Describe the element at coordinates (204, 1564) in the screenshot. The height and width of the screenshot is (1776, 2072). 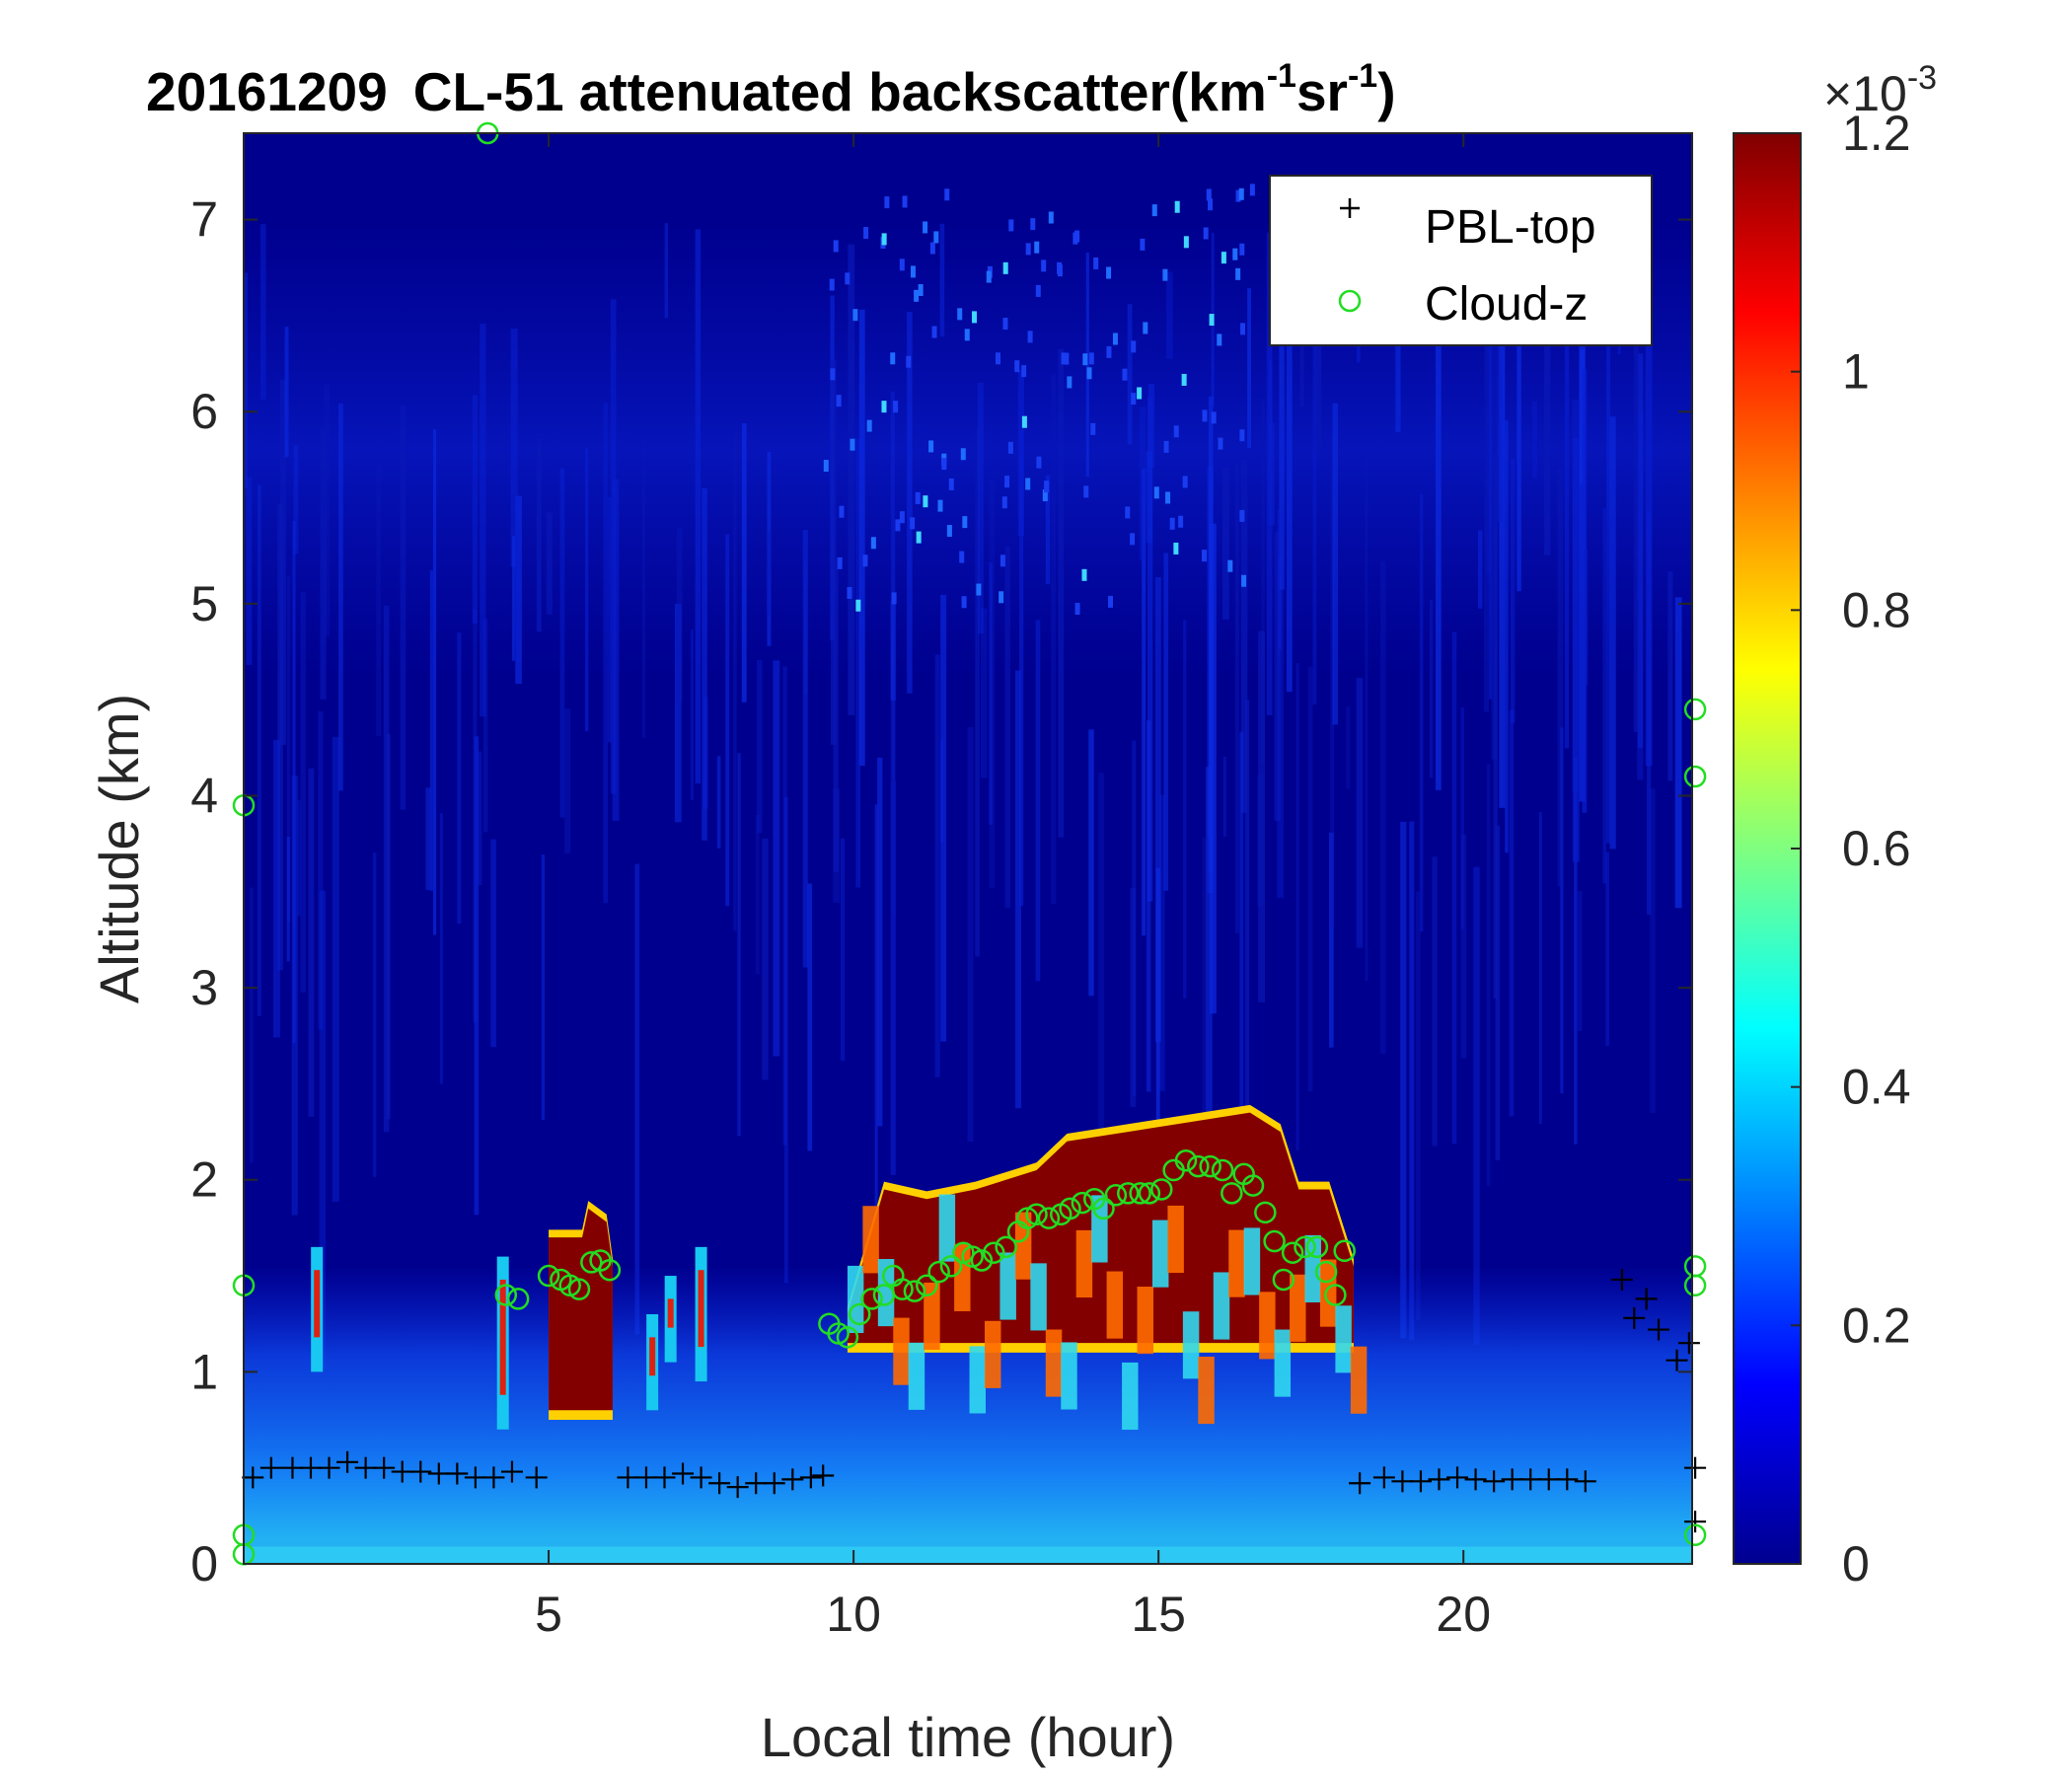
I see `y-tick-label: 0` at that location.